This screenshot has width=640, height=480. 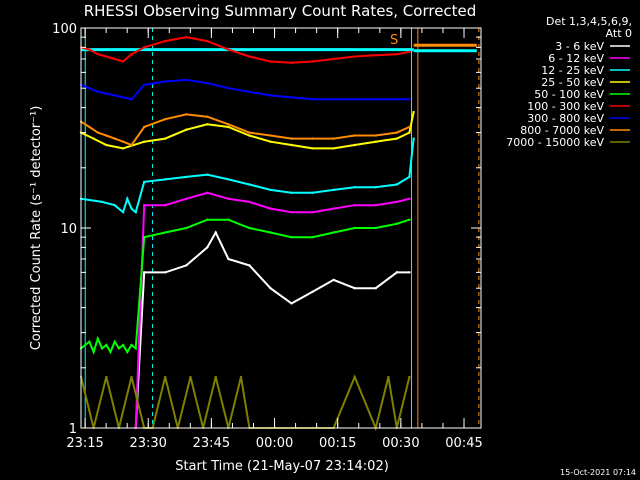 What do you see at coordinates (64, 29) in the screenshot?
I see `y-tick-label: 100` at bounding box center [64, 29].